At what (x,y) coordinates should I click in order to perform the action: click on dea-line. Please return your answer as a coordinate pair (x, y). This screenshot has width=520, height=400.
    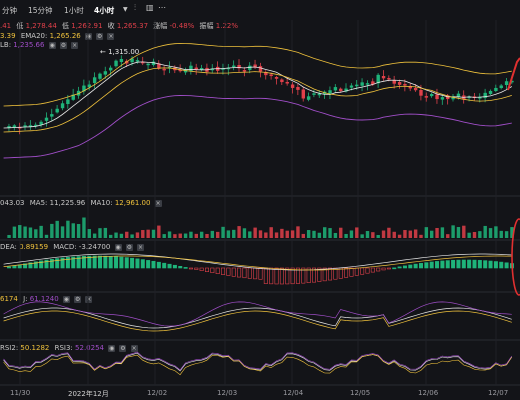
    Looking at the image, I should click on (257, 263).